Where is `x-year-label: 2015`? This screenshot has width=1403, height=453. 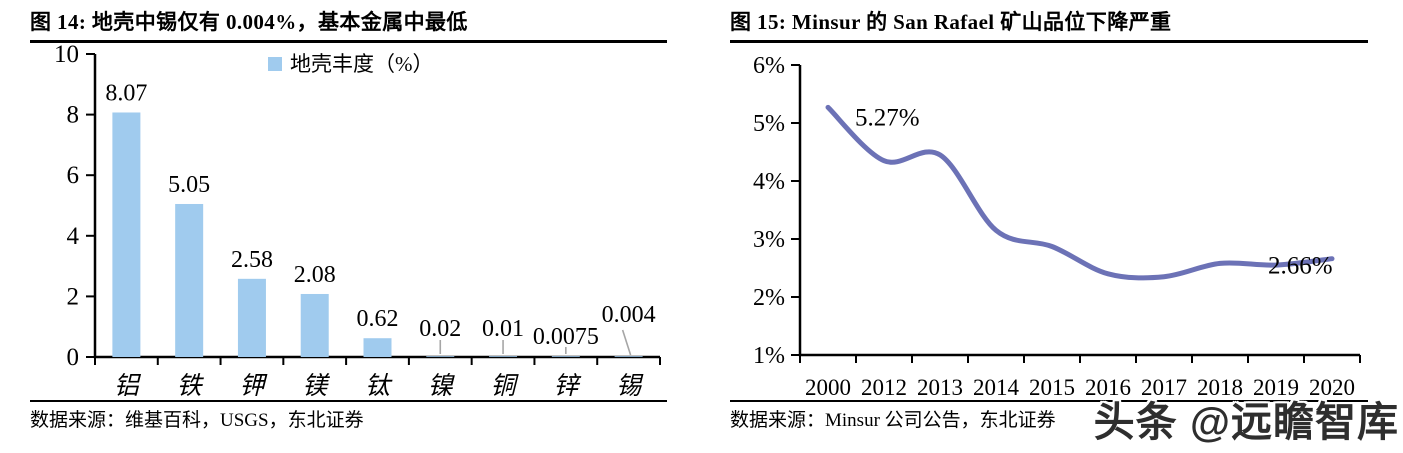
x-year-label: 2015 is located at coordinates (1052, 387).